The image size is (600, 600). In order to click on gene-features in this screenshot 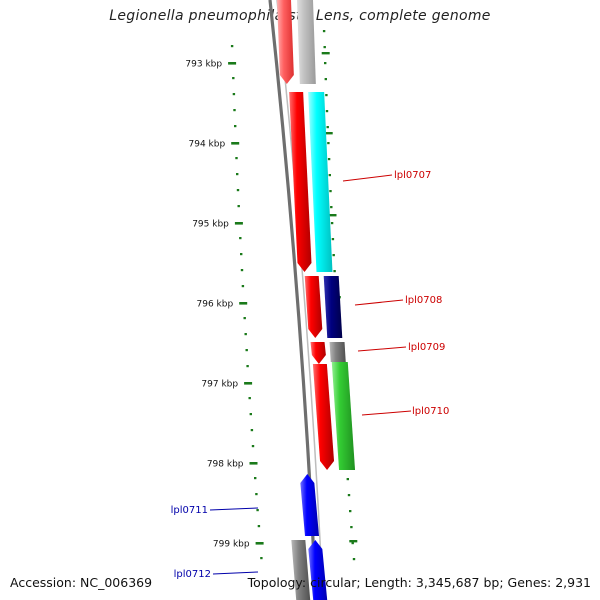, I will do `click(316, 300)`.